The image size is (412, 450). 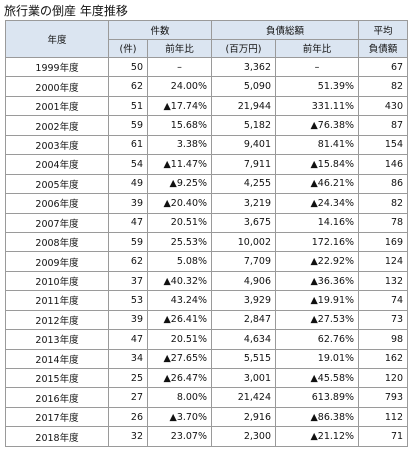 I want to click on value-cell: 62.76%, so click(x=317, y=339).